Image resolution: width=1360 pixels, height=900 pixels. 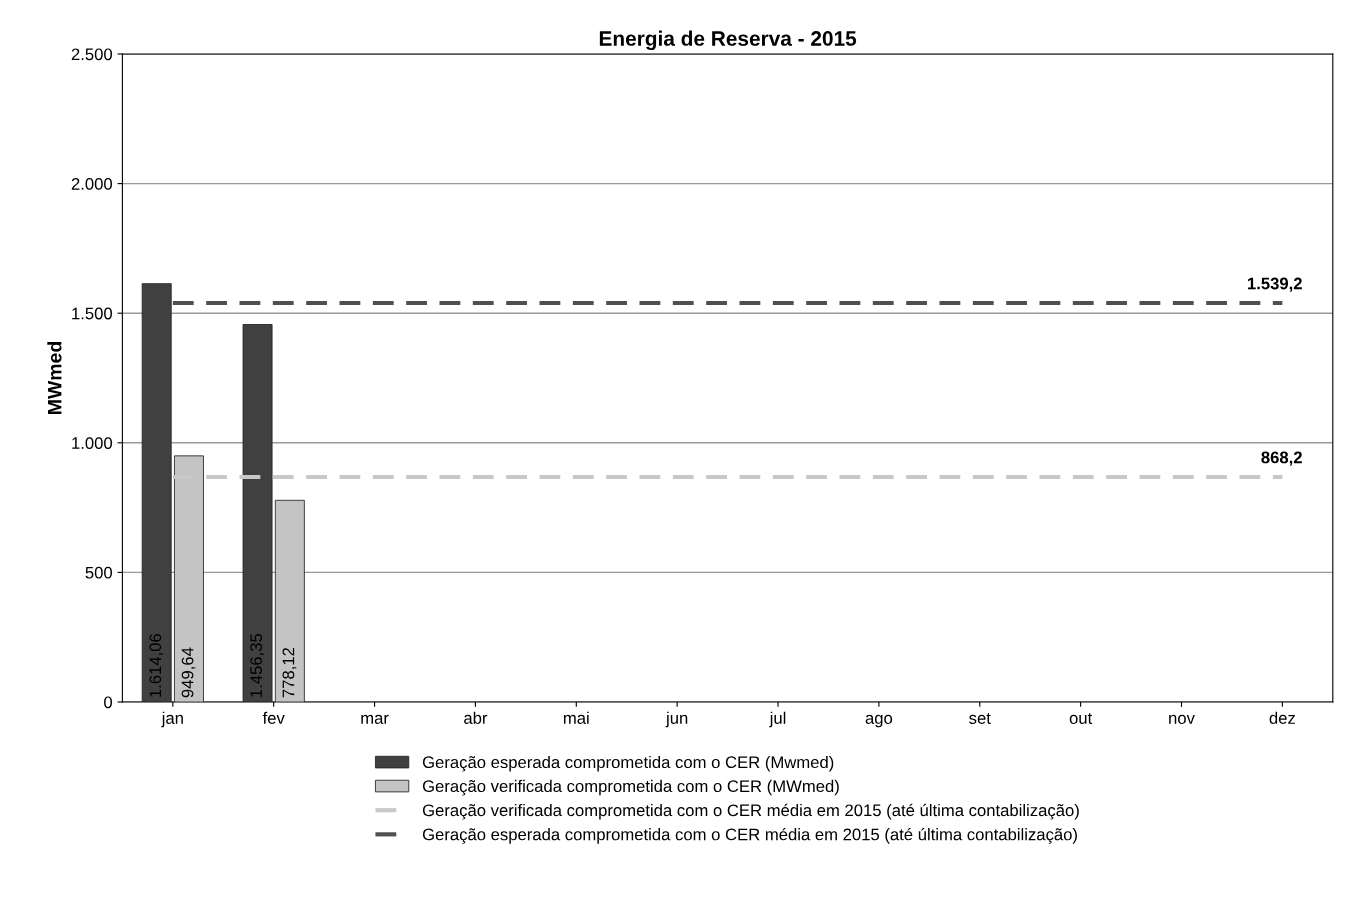 What do you see at coordinates (1081, 718) in the screenshot?
I see `x-tick-label: out` at bounding box center [1081, 718].